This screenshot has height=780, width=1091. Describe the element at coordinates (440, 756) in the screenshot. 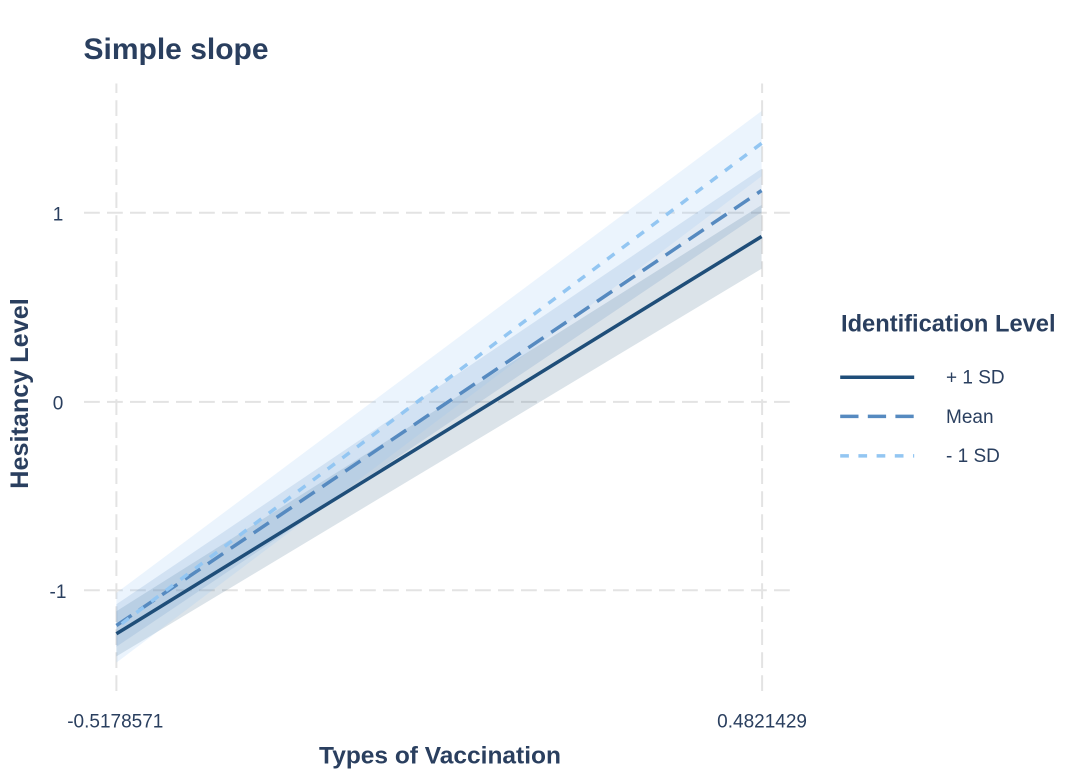

I see `svg-text: Types of Vaccination` at that location.